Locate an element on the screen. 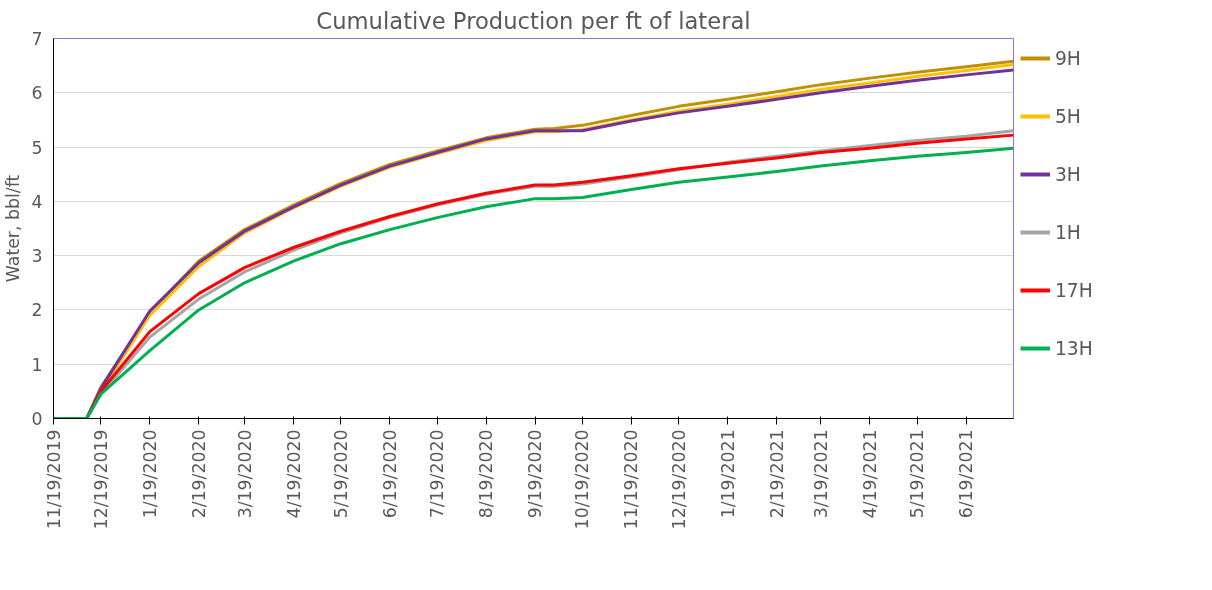 The image size is (1212, 590). x-tick-label: 6/19/2021 is located at coordinates (966, 474).